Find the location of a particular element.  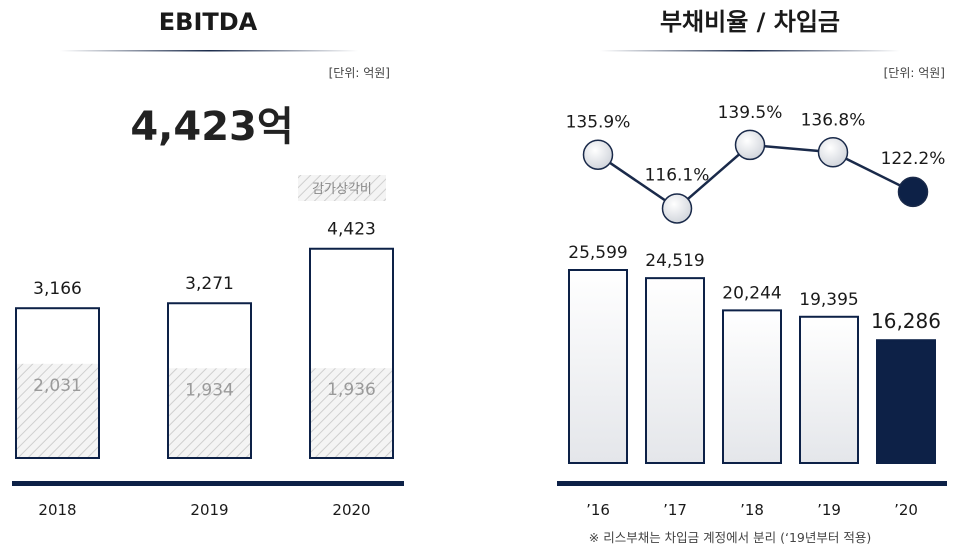

ebitda-value-label: 3,271 is located at coordinates (209, 284).